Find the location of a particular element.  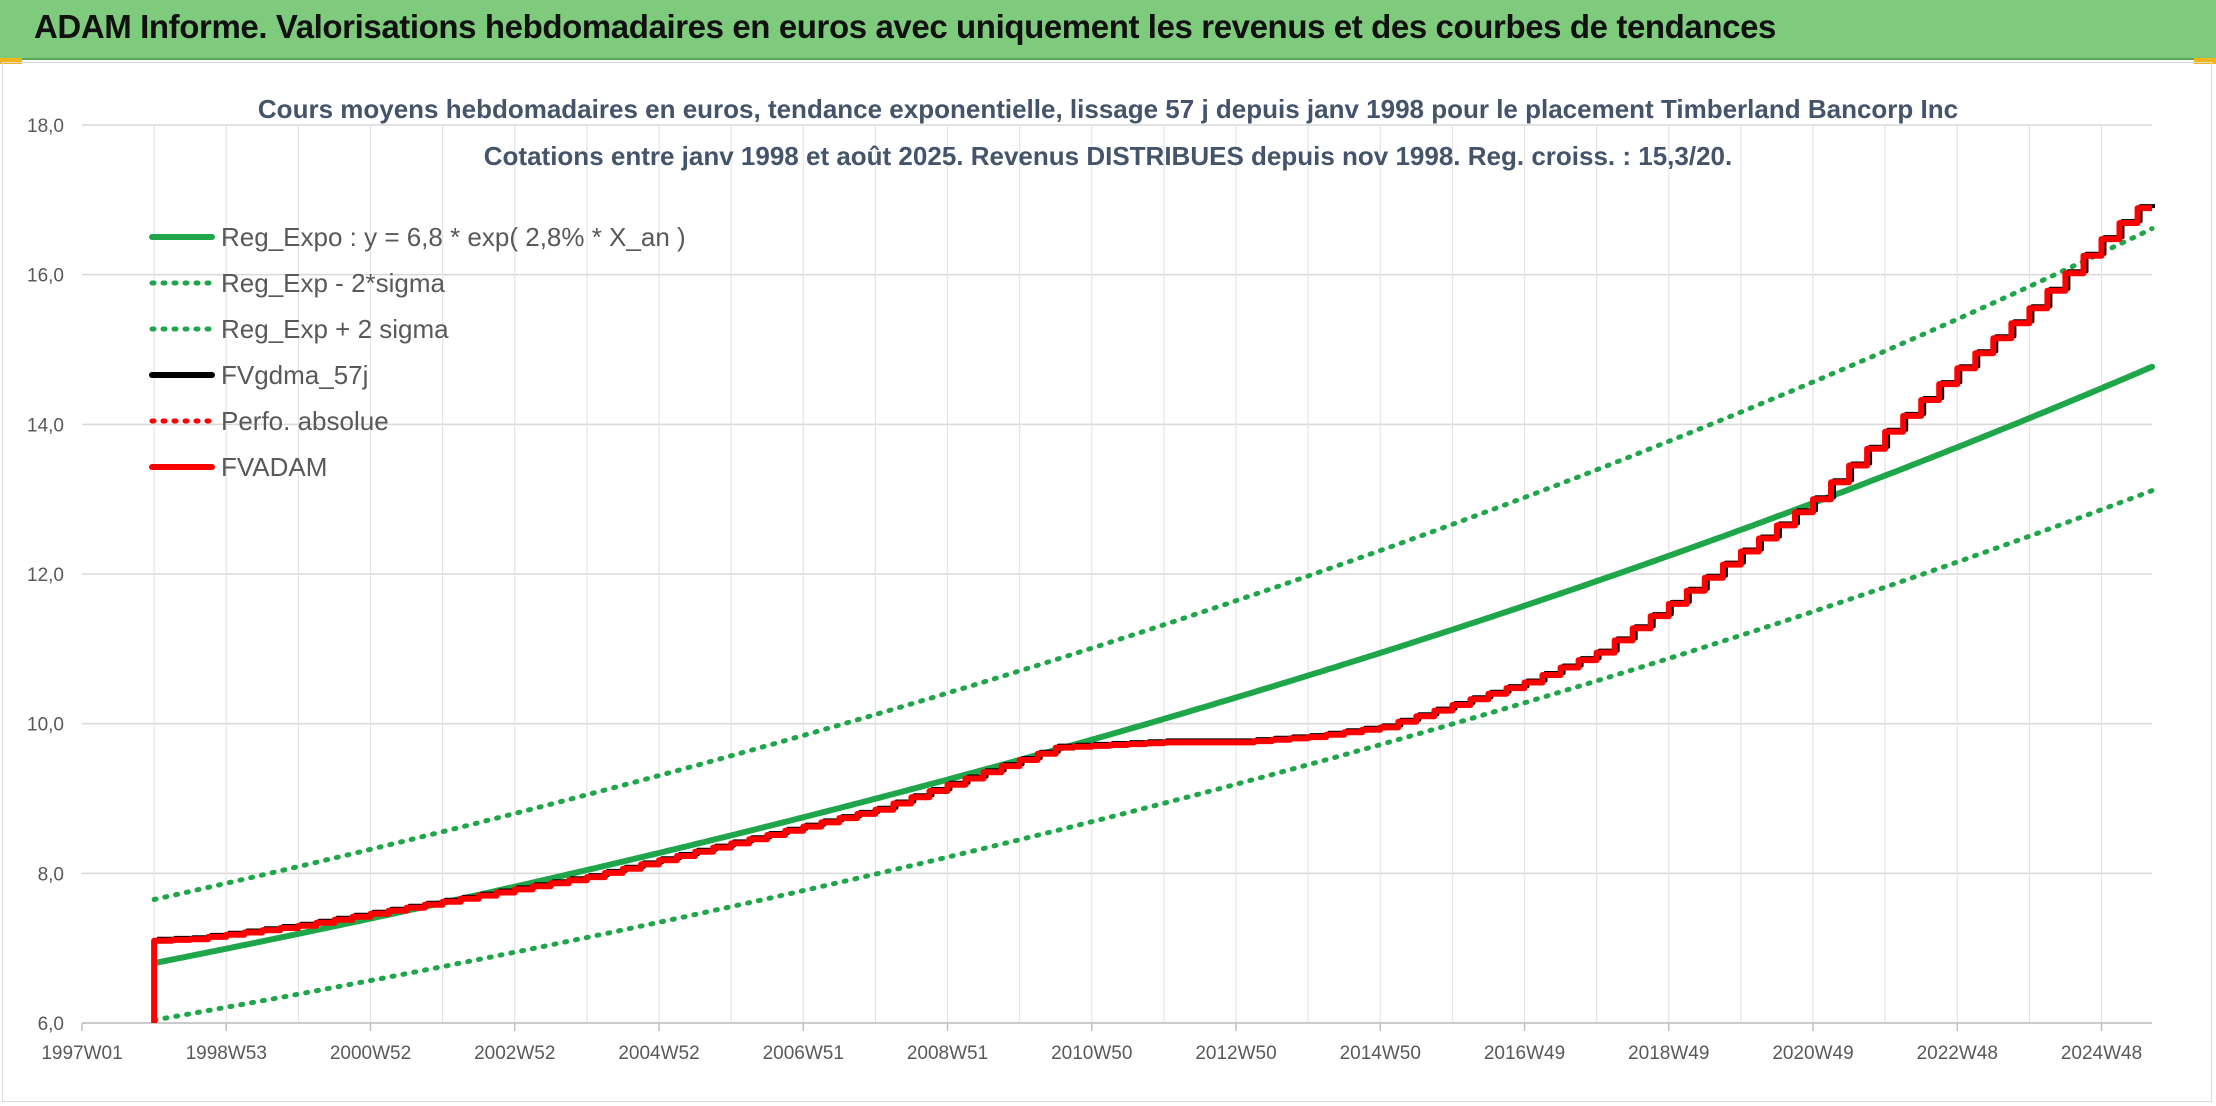

x-tick-label: 1997W01 is located at coordinates (81, 1053).